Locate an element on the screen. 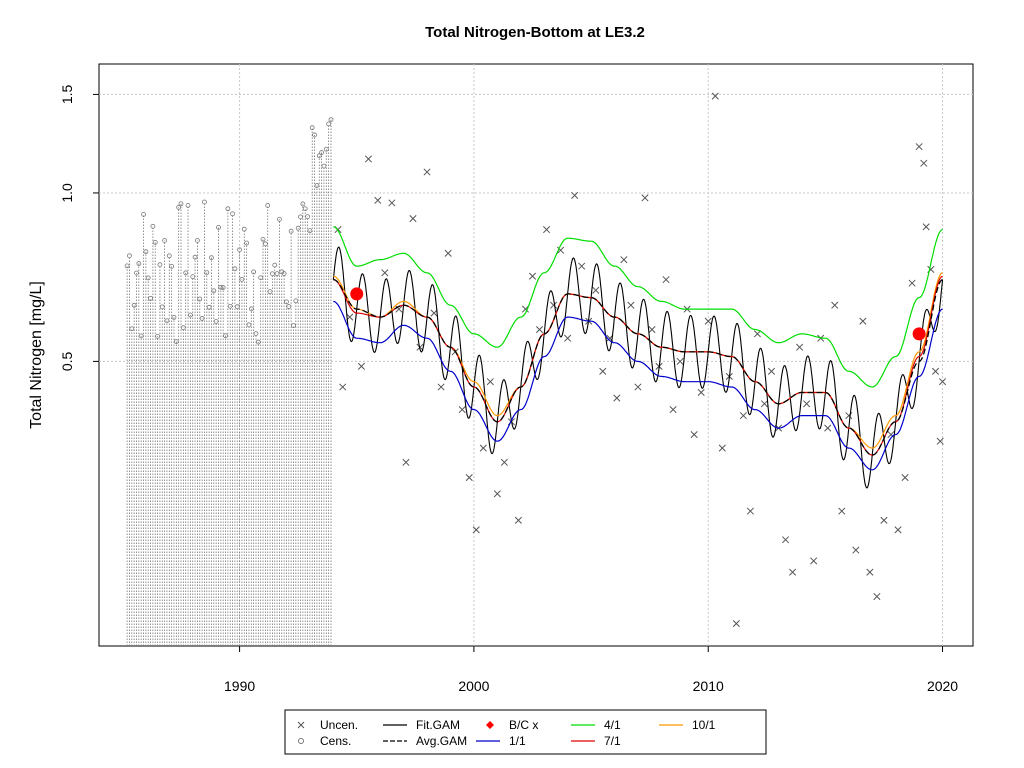 The height and width of the screenshot is (768, 1024). y-tick-label: 1.5 is located at coordinates (67, 94).